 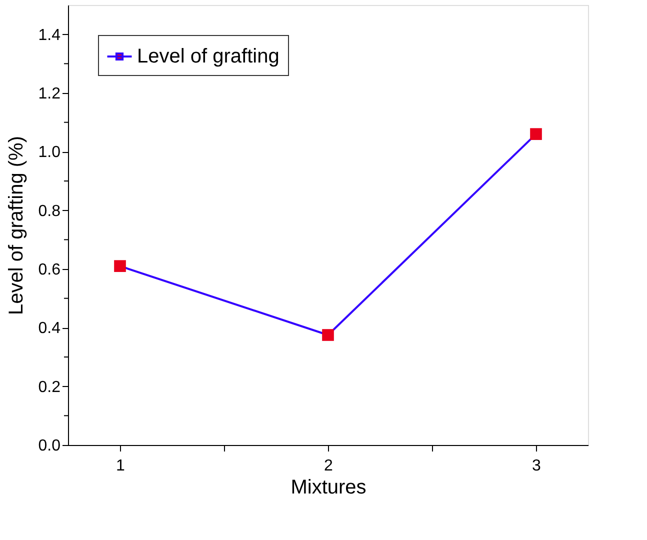 I want to click on x-axis-title: Mixtures, so click(x=328, y=487).